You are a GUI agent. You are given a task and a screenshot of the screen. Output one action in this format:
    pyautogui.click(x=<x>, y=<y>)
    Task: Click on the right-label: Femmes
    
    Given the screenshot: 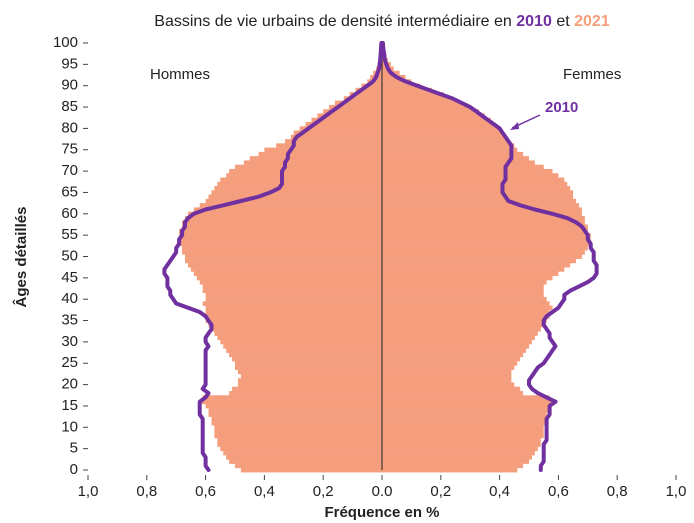 What is the action you would take?
    pyautogui.click(x=592, y=74)
    